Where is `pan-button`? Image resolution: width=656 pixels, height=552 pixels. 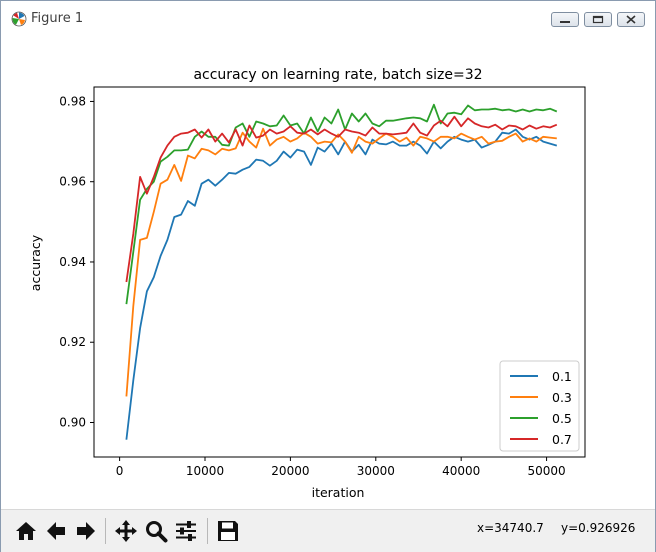 pan-button is located at coordinates (125, 530).